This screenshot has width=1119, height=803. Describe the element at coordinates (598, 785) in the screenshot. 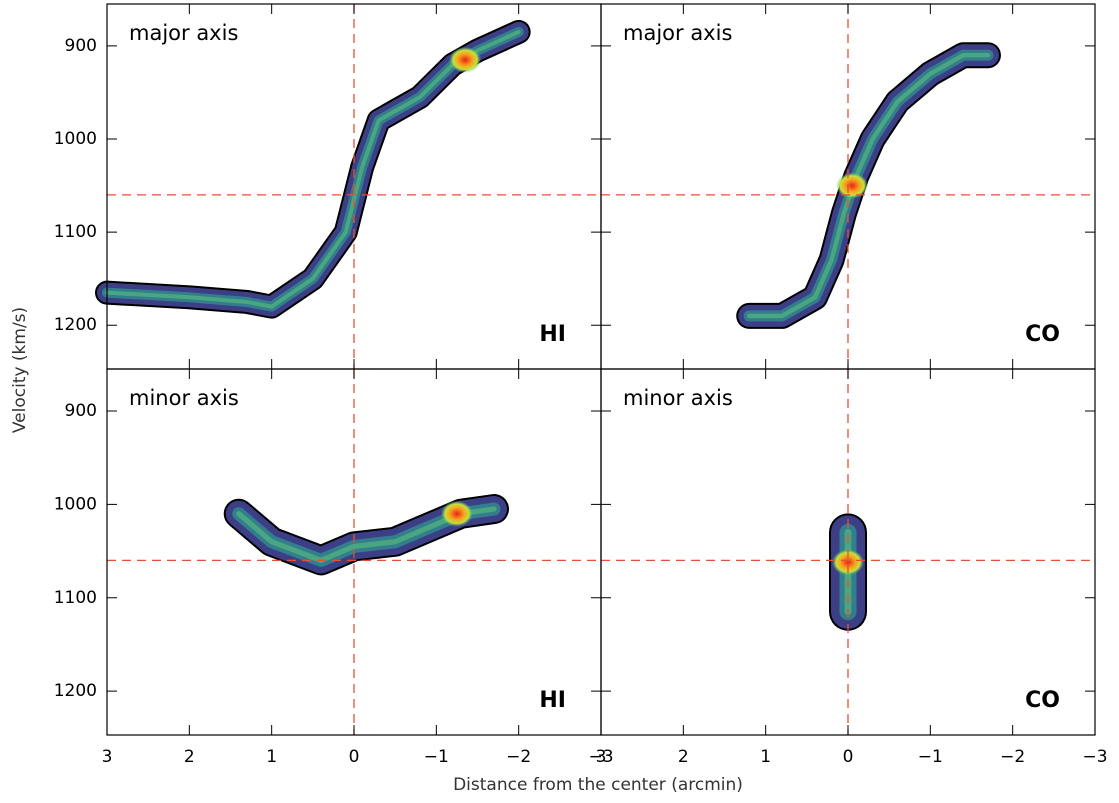

I see `x-axis-label: Distance from the center (arcmin)` at that location.